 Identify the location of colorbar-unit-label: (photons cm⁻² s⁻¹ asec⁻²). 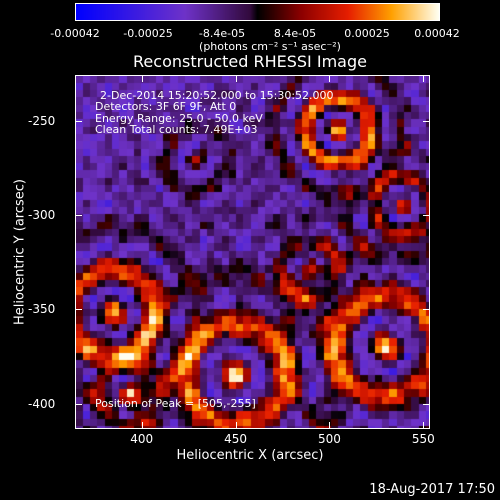
(270, 46).